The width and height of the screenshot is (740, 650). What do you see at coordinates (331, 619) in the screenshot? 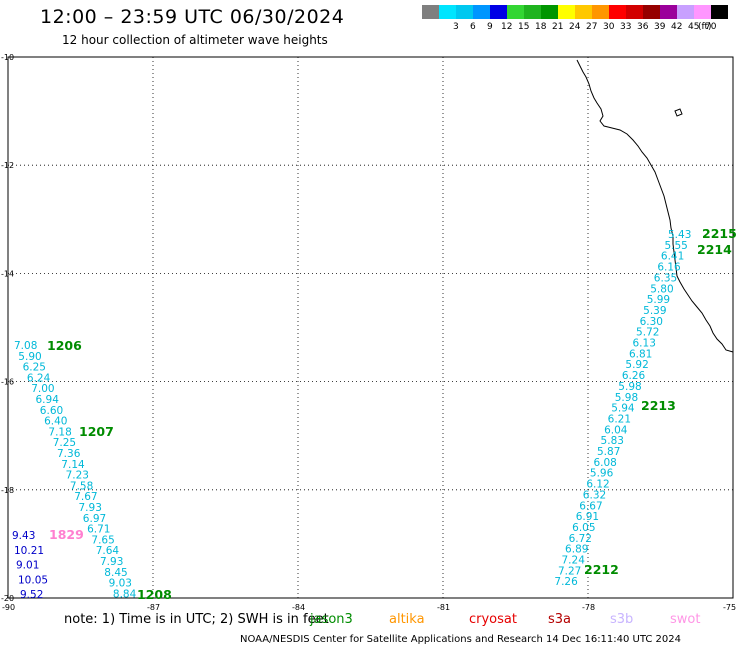
I see `satellite-name: jason3` at bounding box center [331, 619].